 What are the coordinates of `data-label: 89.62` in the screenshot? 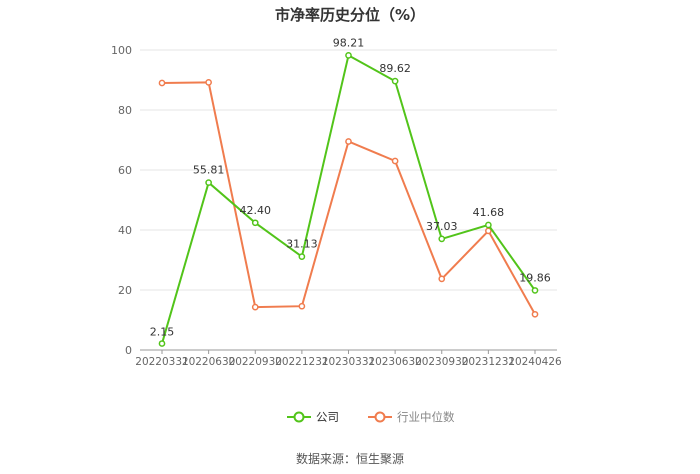 It's located at (395, 68).